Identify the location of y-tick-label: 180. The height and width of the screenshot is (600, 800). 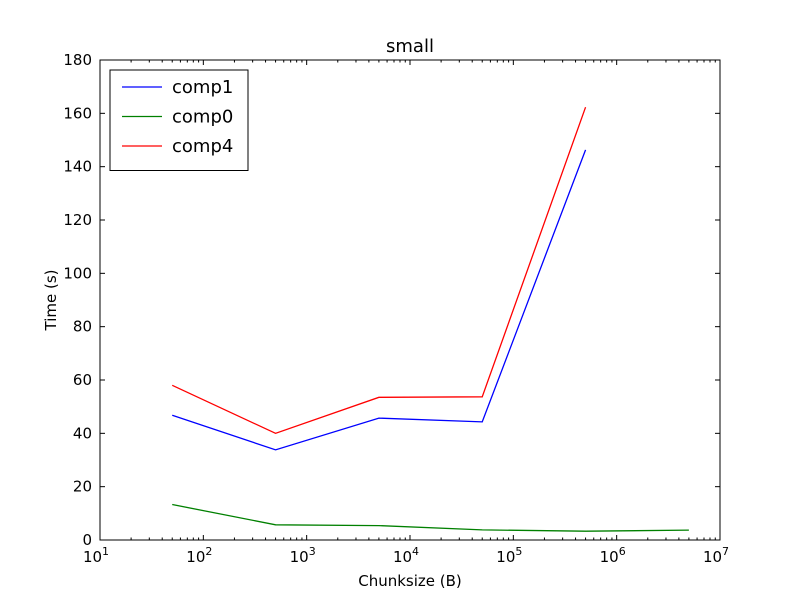
(77, 60).